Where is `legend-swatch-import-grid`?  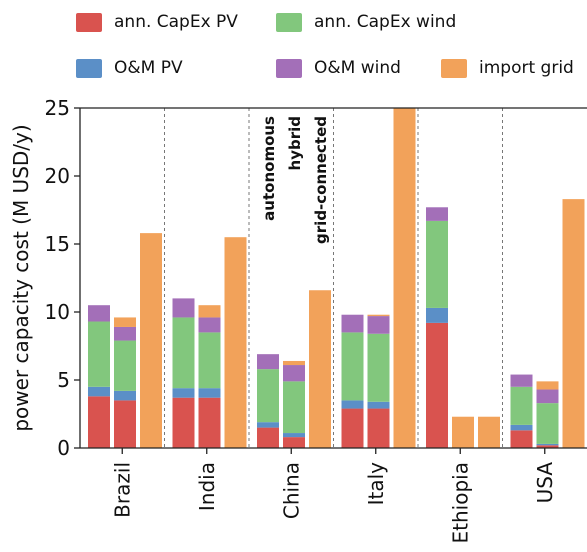 legend-swatch-import-grid is located at coordinates (454, 68).